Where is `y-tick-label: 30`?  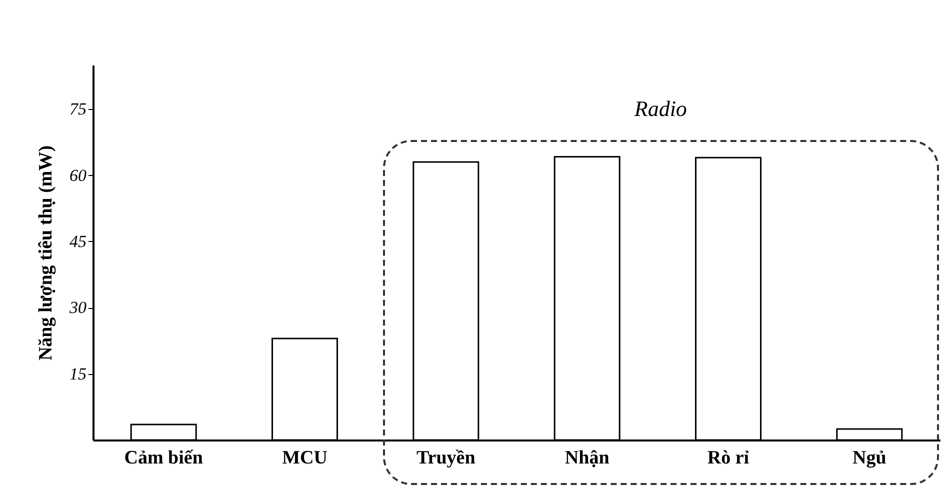 y-tick-label: 30 is located at coordinates (77, 308).